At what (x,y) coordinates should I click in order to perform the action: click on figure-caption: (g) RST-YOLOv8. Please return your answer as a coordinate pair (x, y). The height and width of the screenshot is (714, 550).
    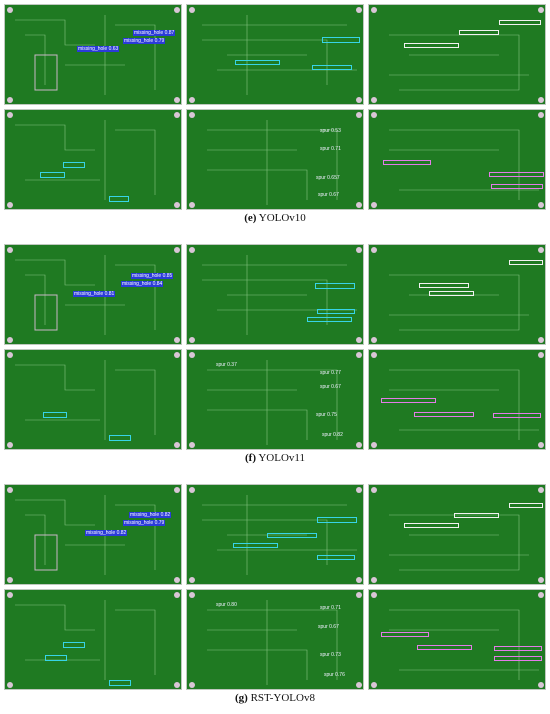
    Looking at the image, I should click on (275, 698).